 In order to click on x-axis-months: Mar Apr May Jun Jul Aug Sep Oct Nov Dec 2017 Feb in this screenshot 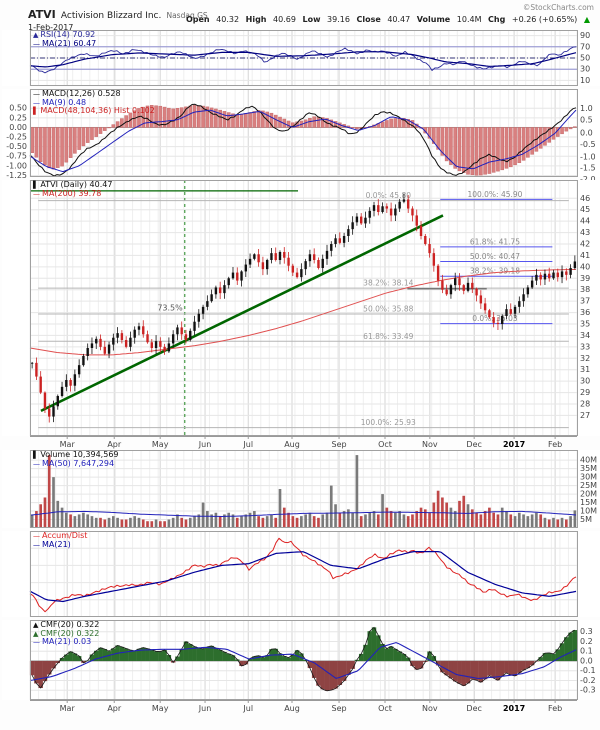, I will do `click(301, 443)`.